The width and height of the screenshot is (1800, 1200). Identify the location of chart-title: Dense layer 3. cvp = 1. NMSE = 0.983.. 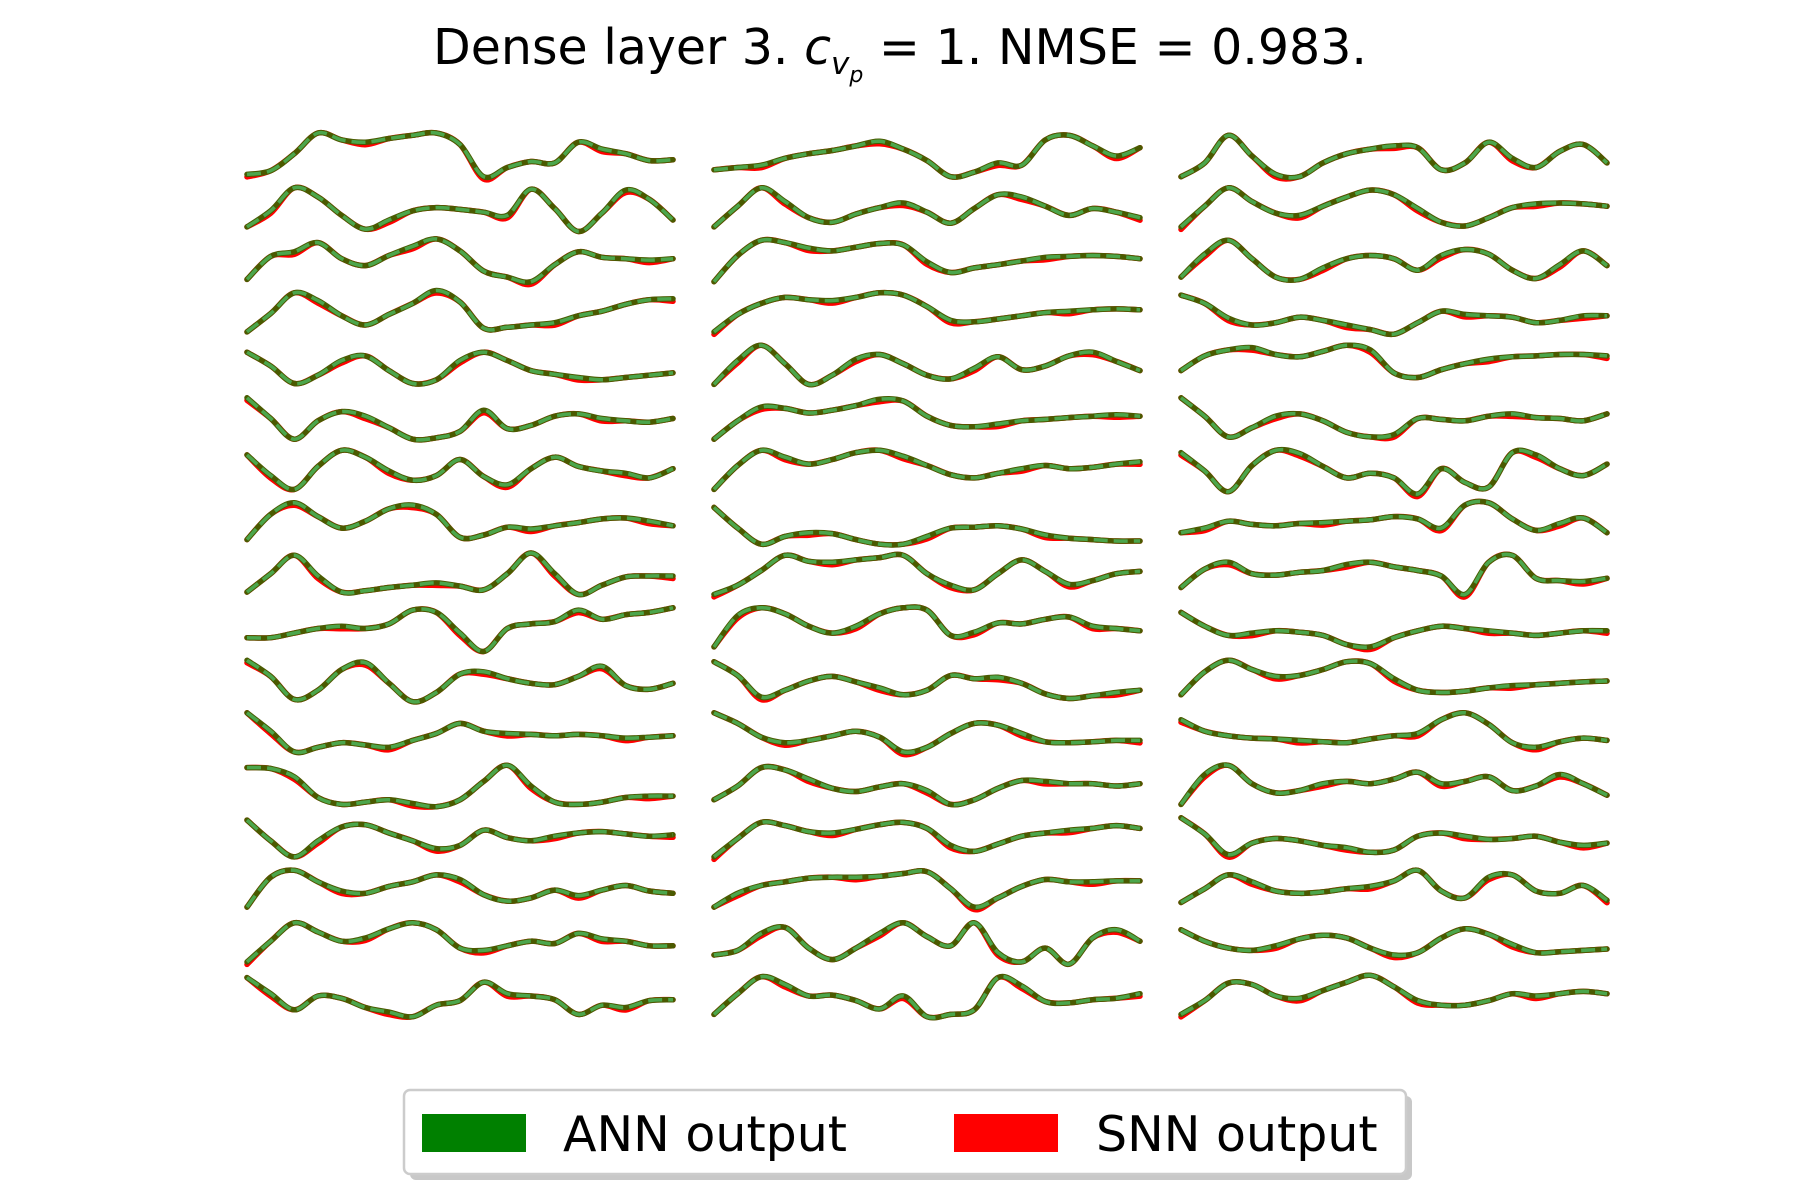
(900, 53).